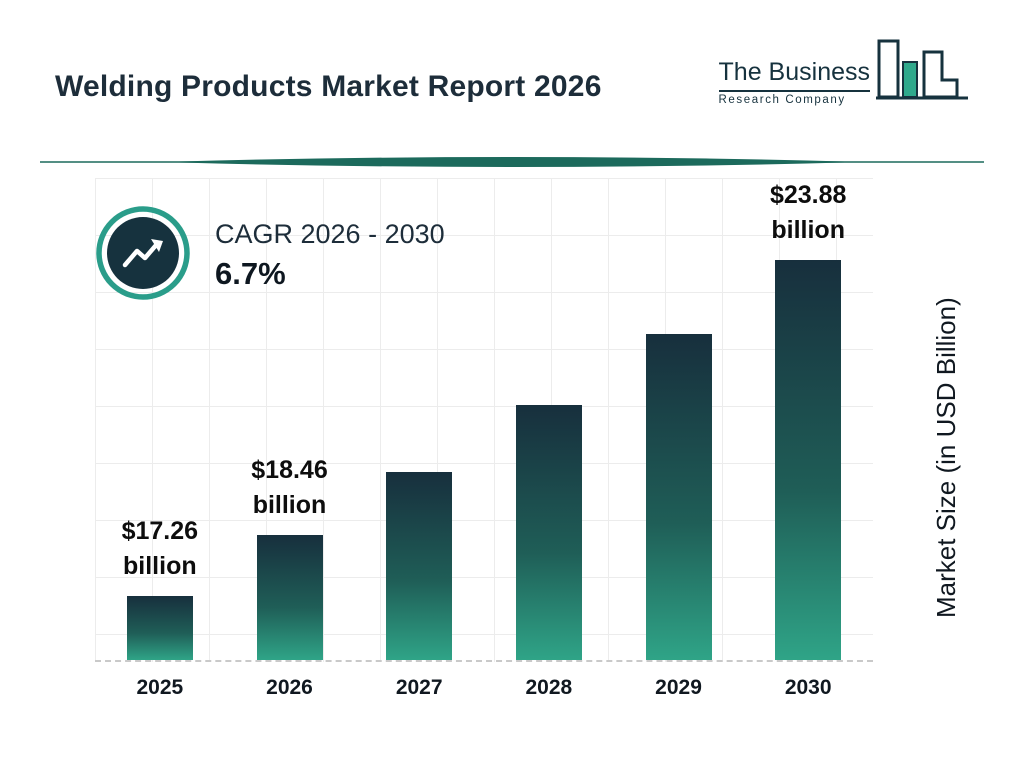 This screenshot has height=768, width=1024. I want to click on bar-value-label-2026: $18.46 billion, so click(289, 488).